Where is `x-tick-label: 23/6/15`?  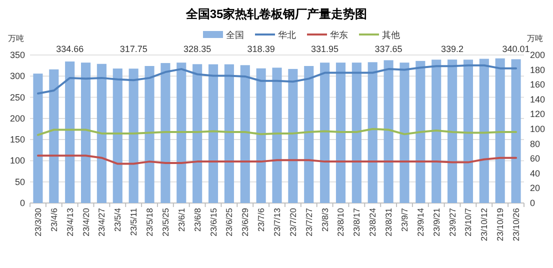 x-tick-label: 23/6/15 is located at coordinates (213, 222).